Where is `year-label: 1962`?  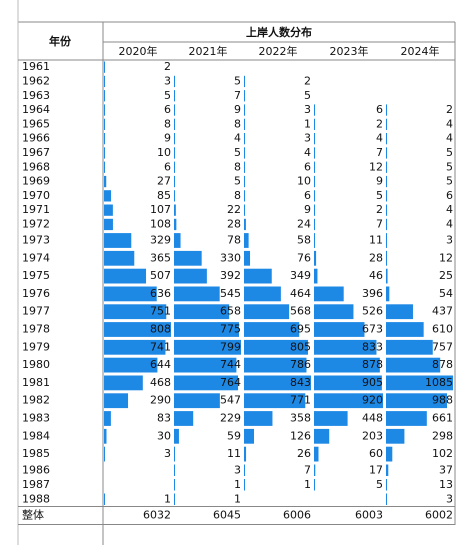
year-label: 1962 is located at coordinates (36, 80).